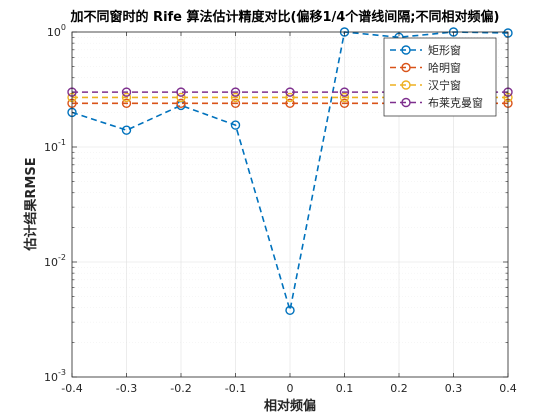  What do you see at coordinates (31, 204) in the screenshot?
I see `y-axis-title: 估计结果RMSE` at bounding box center [31, 204].